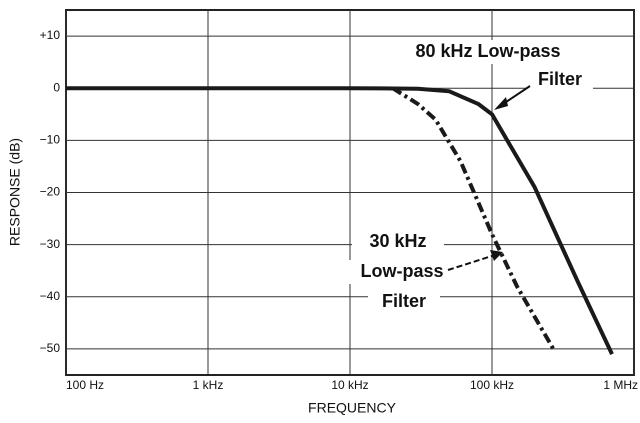 The height and width of the screenshot is (423, 640). I want to click on annotation: Low-pass, so click(401, 271).